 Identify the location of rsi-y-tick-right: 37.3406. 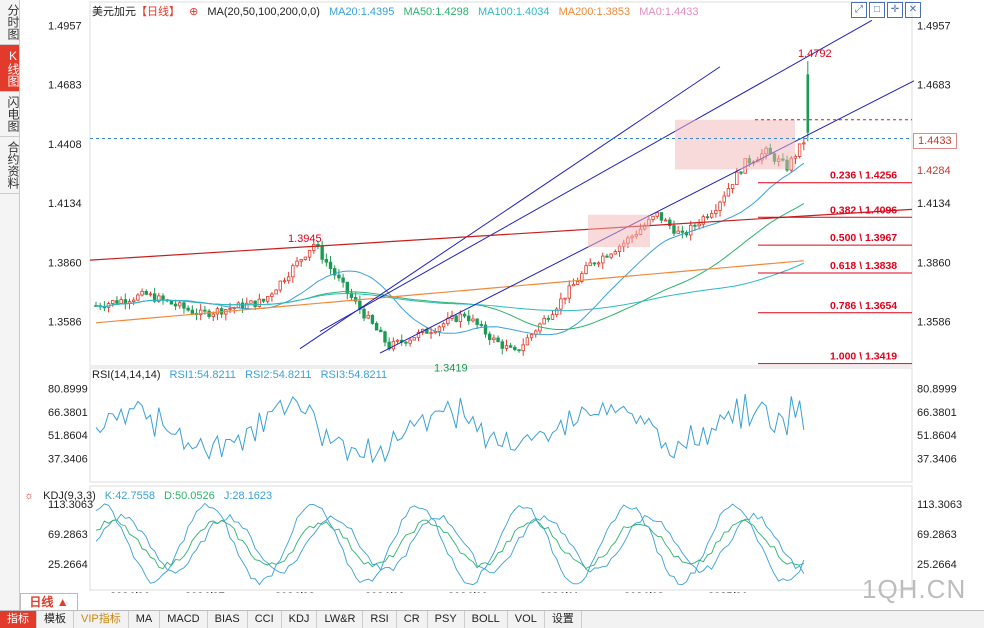
(937, 459).